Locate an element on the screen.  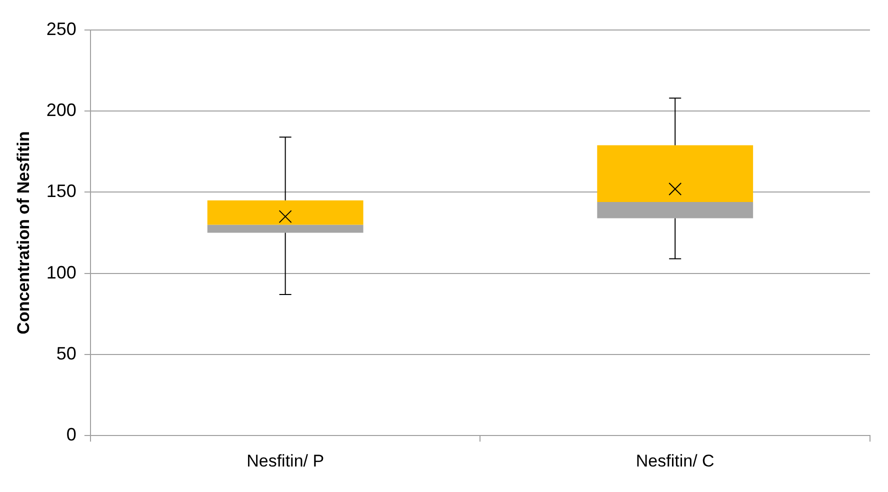
y-axis-title: Concentration of Nesfitin is located at coordinates (23, 232).